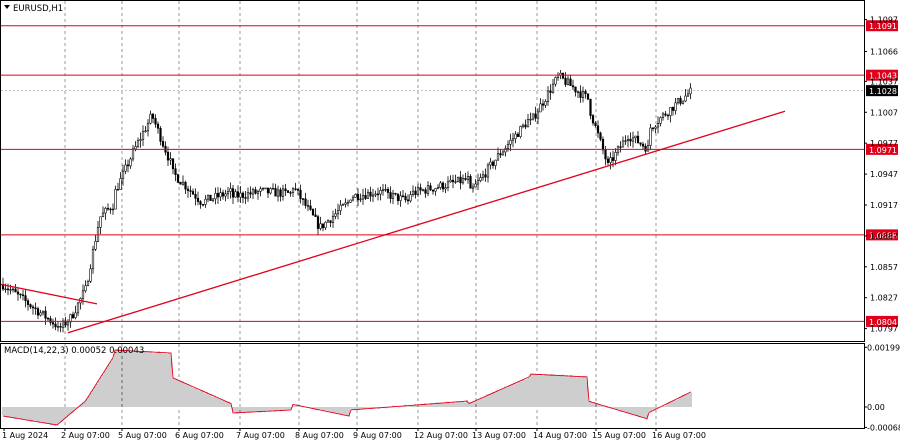  I want to click on symbol-label: EURUSD,H1, so click(38, 9).